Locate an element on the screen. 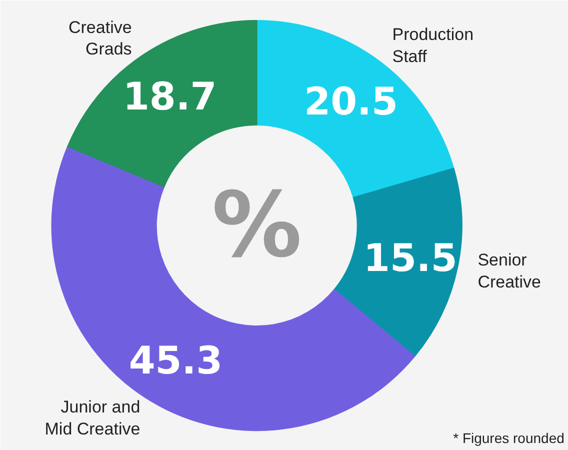 Image resolution: width=568 pixels, height=450 pixels. slice-label: Production Staff is located at coordinates (433, 45).